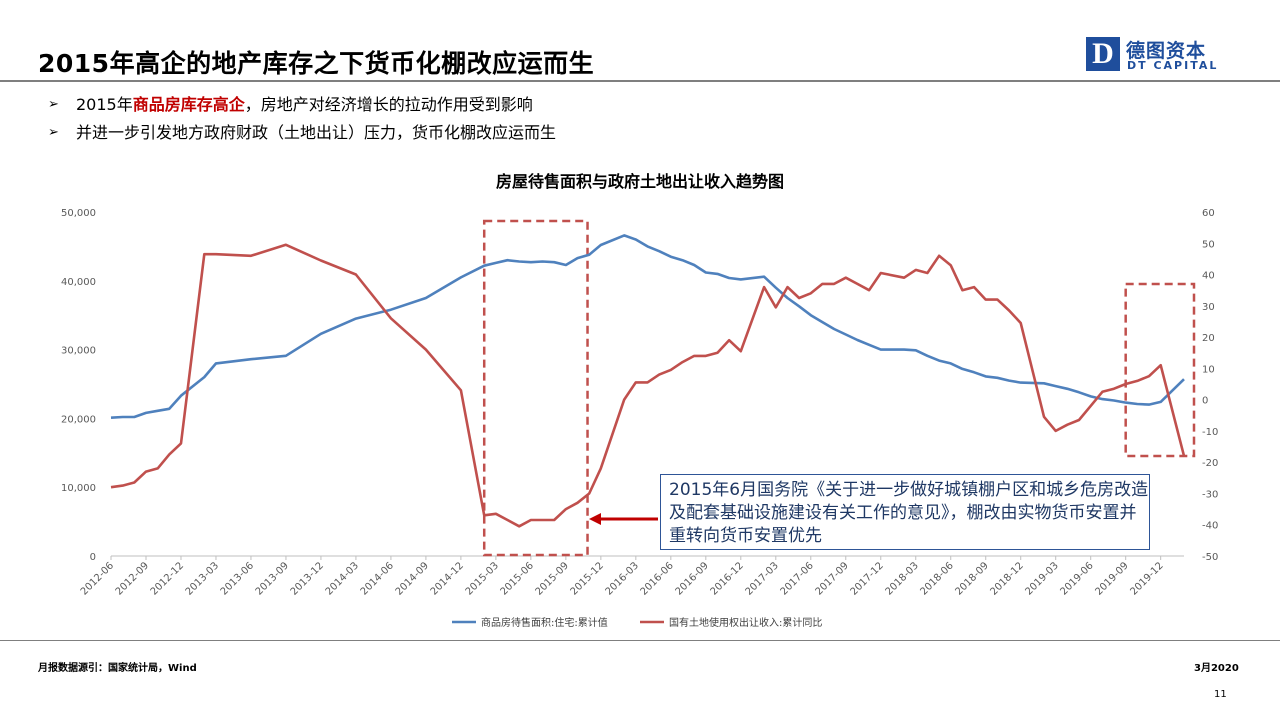 The width and height of the screenshot is (1280, 720). I want to click on x-tick-label: 2017-03, so click(762, 578).